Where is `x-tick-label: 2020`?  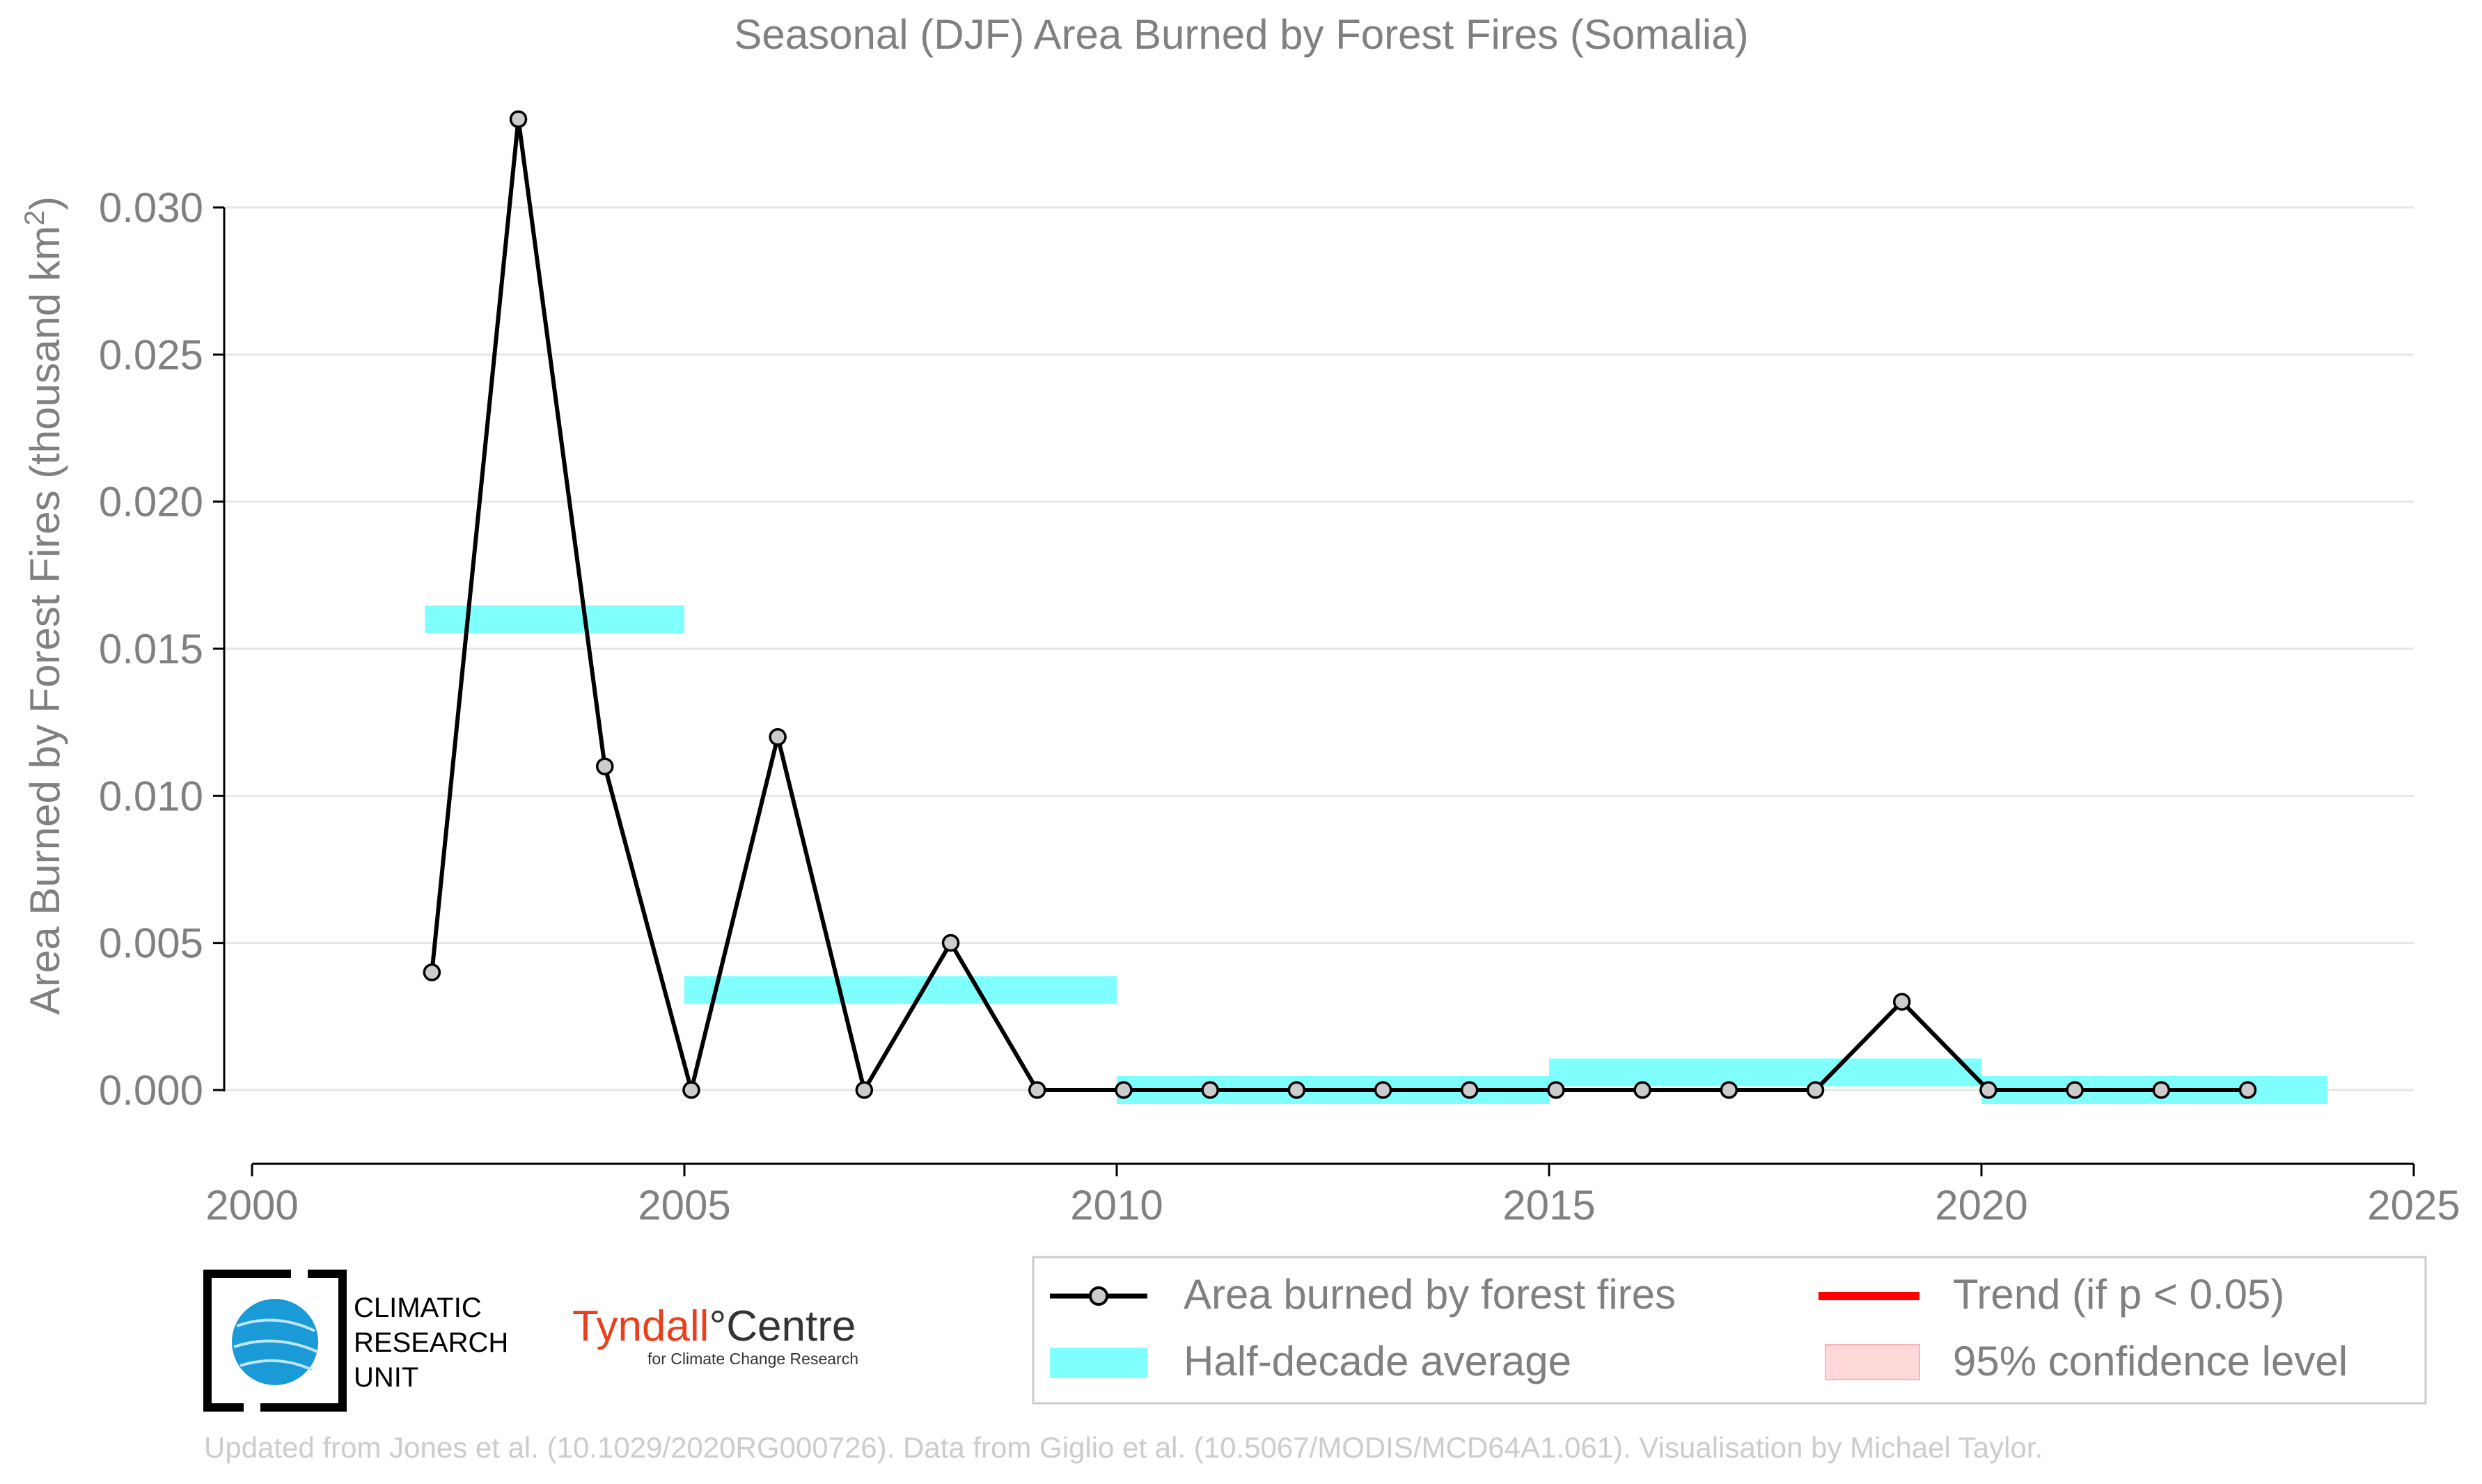
x-tick-label: 2020 is located at coordinates (1981, 1205).